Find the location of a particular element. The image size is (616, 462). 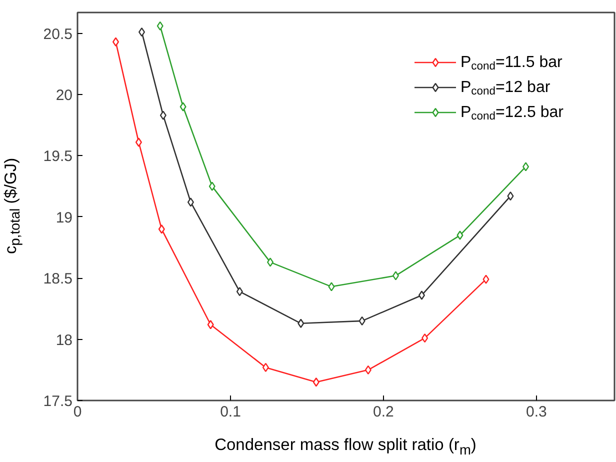

y-tick-label: 18 is located at coordinates (64, 340).